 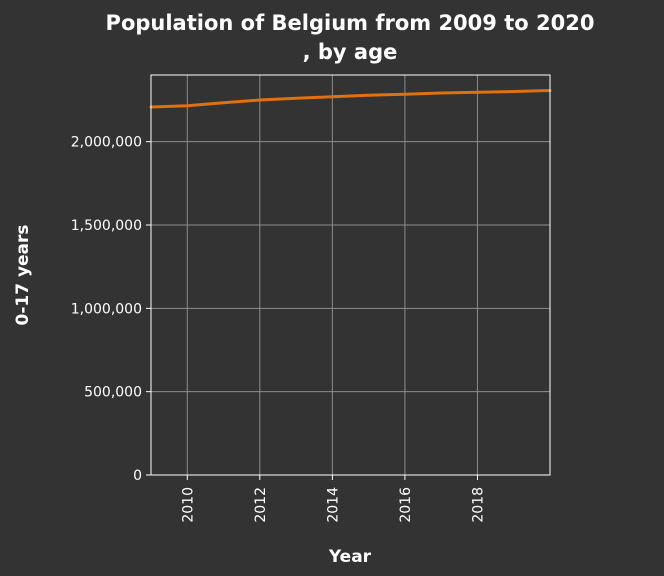 What do you see at coordinates (350, 557) in the screenshot?
I see `x-axis-title: Year` at bounding box center [350, 557].